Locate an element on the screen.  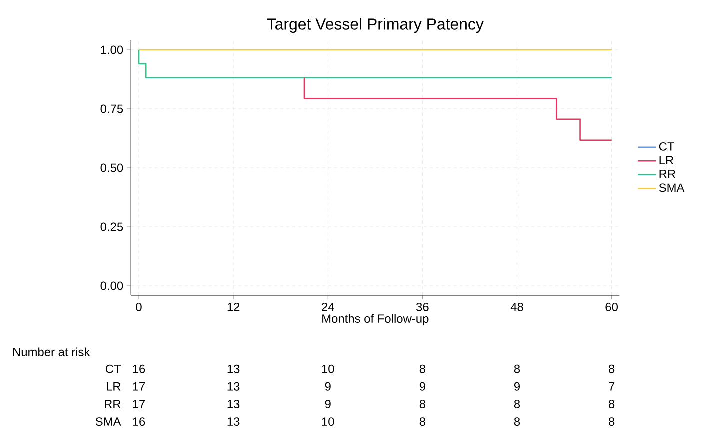
x-tick-label: 12 is located at coordinates (234, 307).